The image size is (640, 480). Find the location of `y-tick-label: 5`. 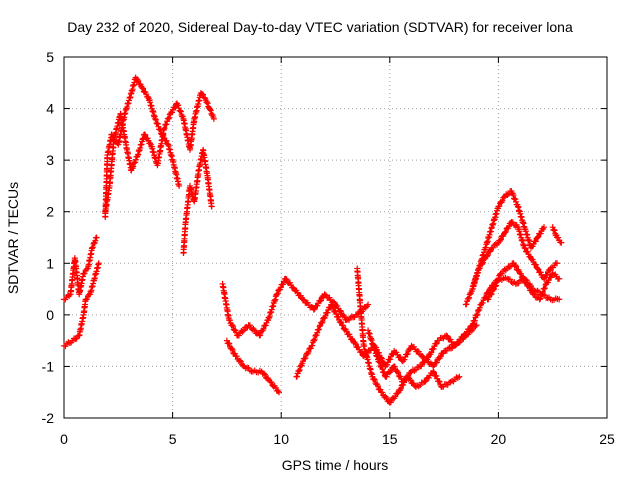

y-tick-label: 5 is located at coordinates (50, 57).